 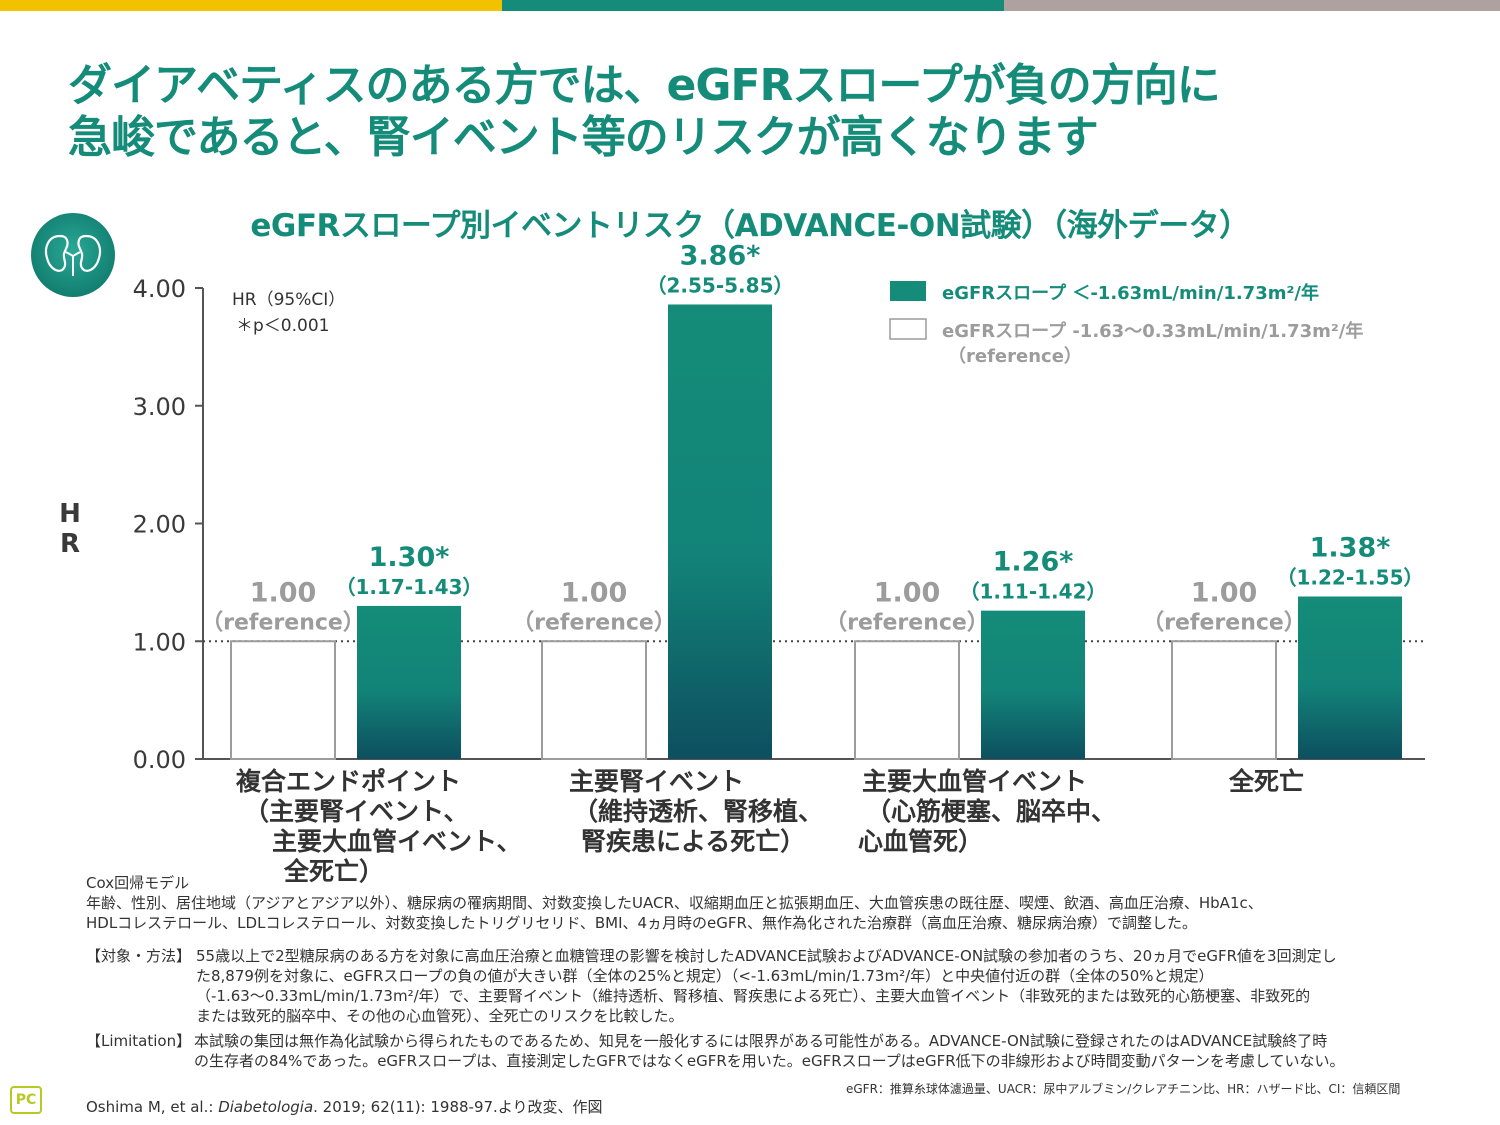 What do you see at coordinates (1130, 293) in the screenshot?
I see `legend-label-steep: eGFRスロープ ＜-1.63mL/min/1.73m²/年` at bounding box center [1130, 293].